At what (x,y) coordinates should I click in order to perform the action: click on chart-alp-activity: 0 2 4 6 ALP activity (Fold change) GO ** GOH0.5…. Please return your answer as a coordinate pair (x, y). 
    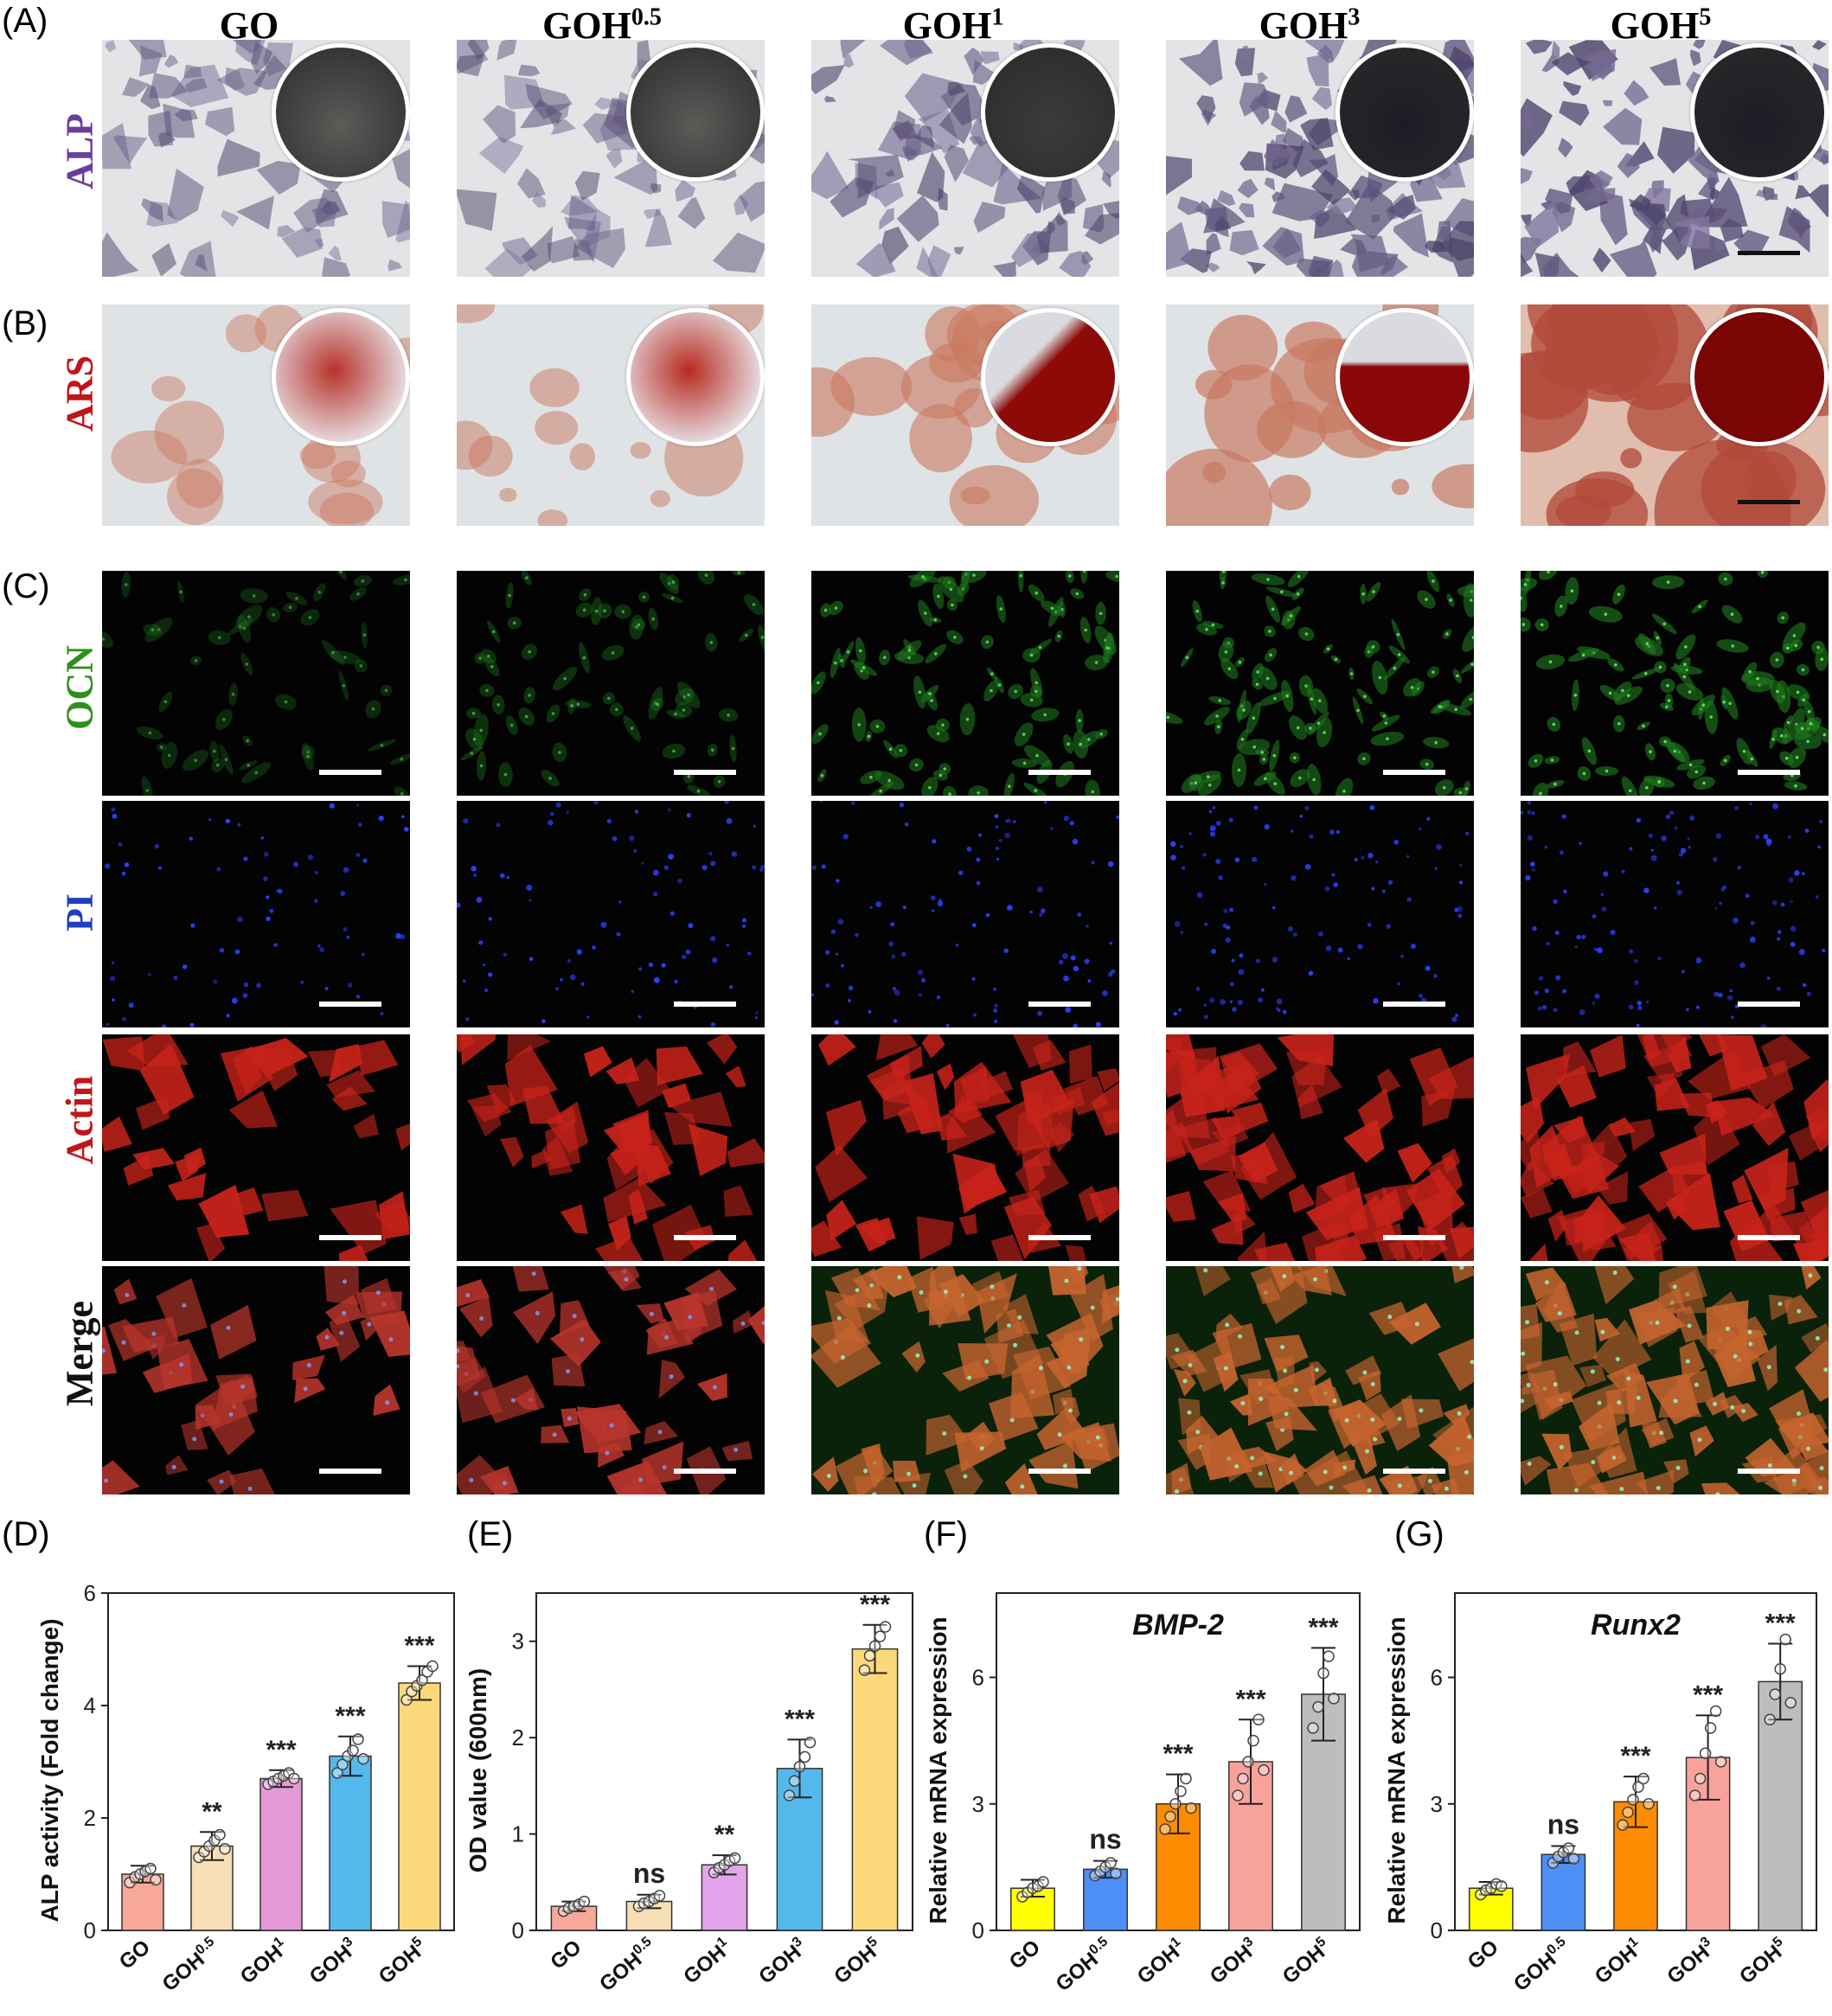
    Looking at the image, I should click on (233, 1784).